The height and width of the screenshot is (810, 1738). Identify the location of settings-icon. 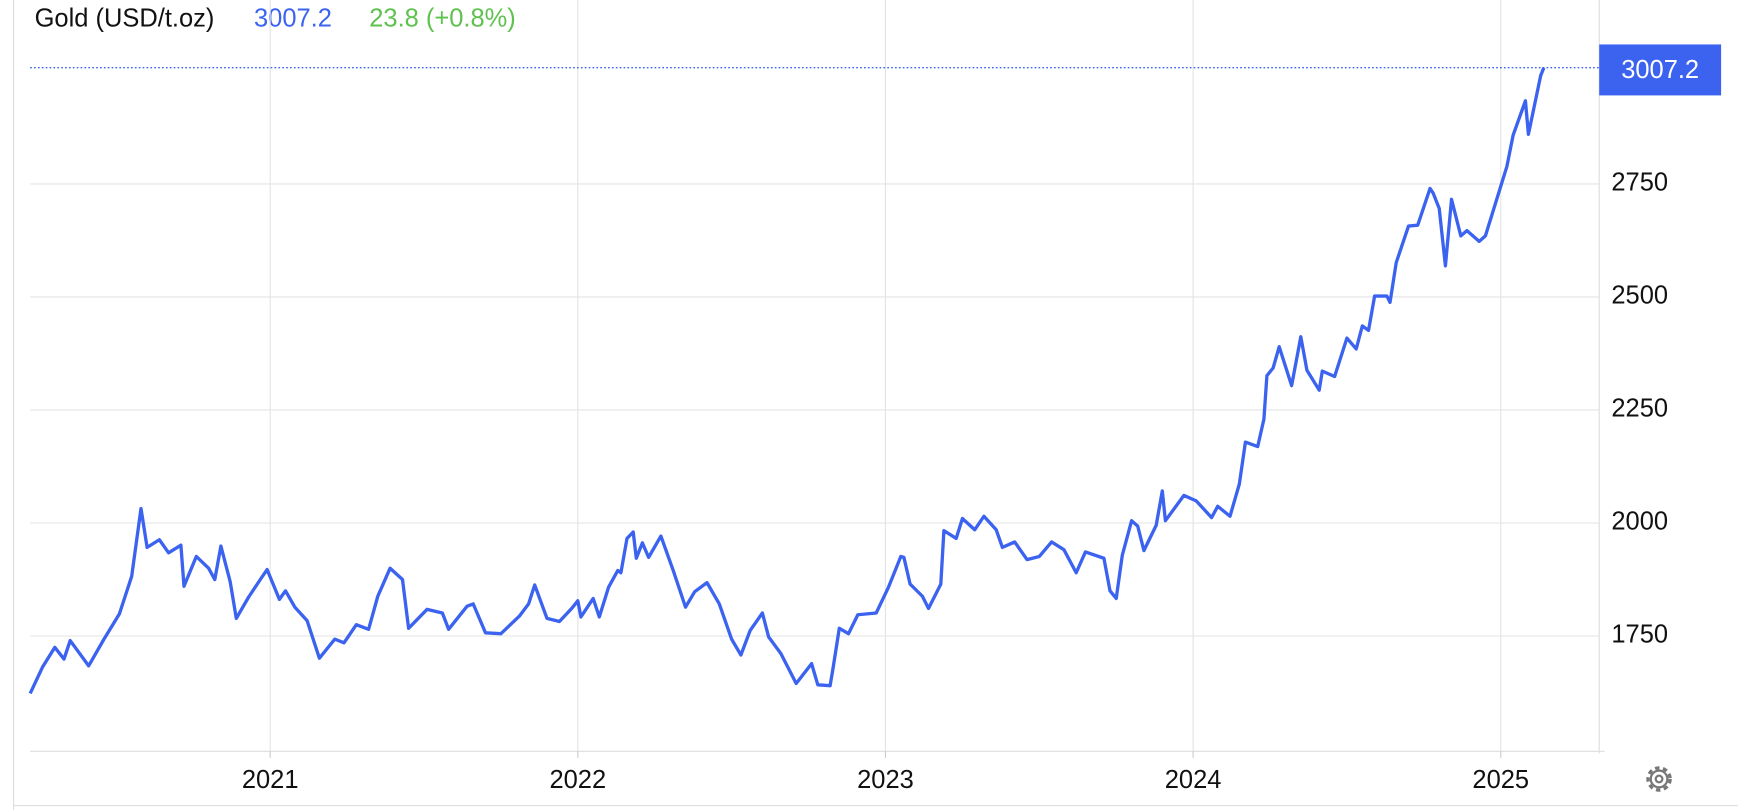
(1659, 779).